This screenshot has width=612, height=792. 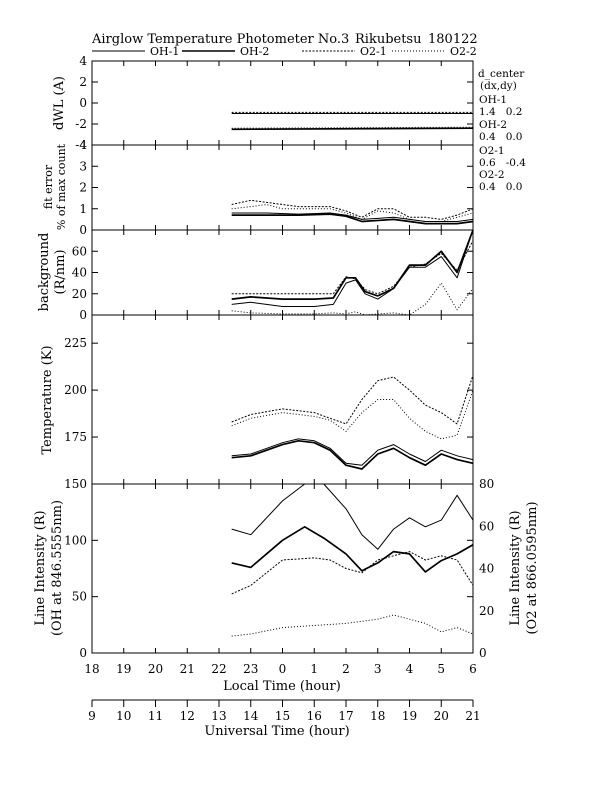 I want to click on series-oh2-dWL, so click(x=352, y=129).